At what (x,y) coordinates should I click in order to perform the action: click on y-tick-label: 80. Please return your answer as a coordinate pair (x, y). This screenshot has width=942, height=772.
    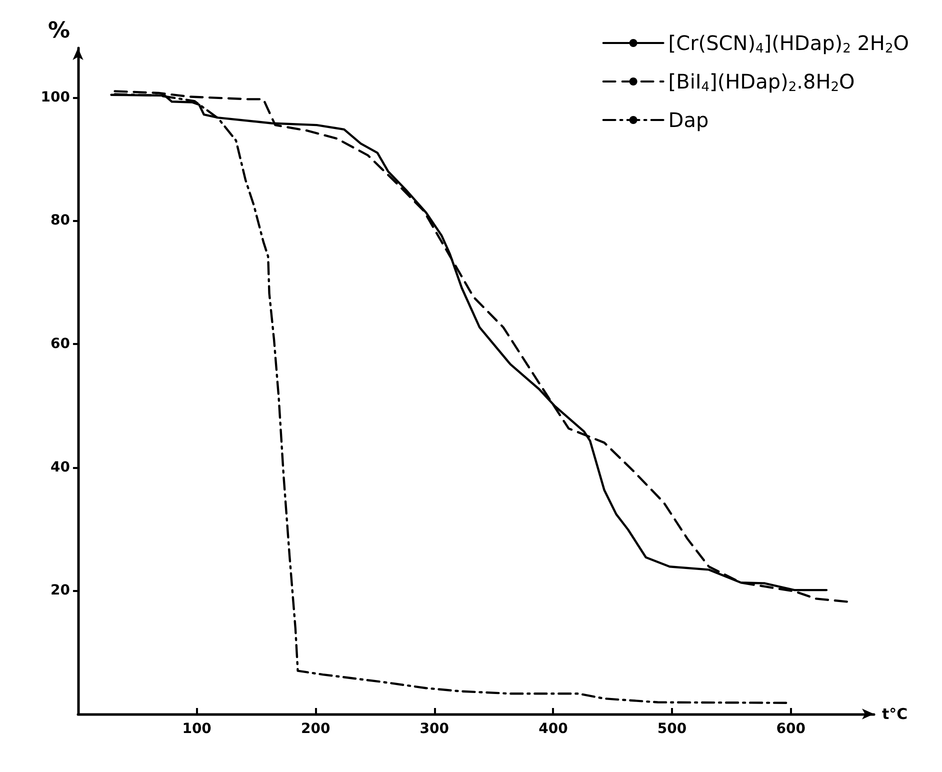
    Looking at the image, I should click on (60, 220).